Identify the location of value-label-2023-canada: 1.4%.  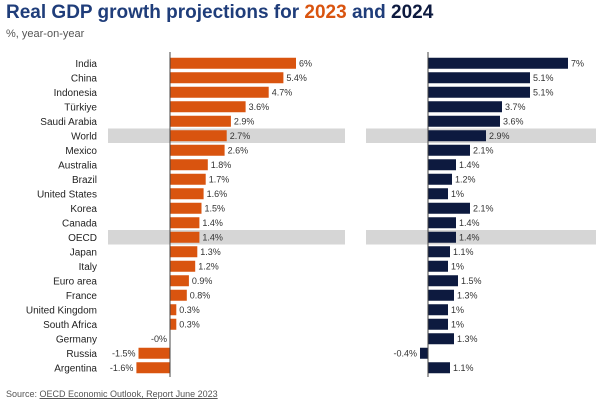
(212, 223).